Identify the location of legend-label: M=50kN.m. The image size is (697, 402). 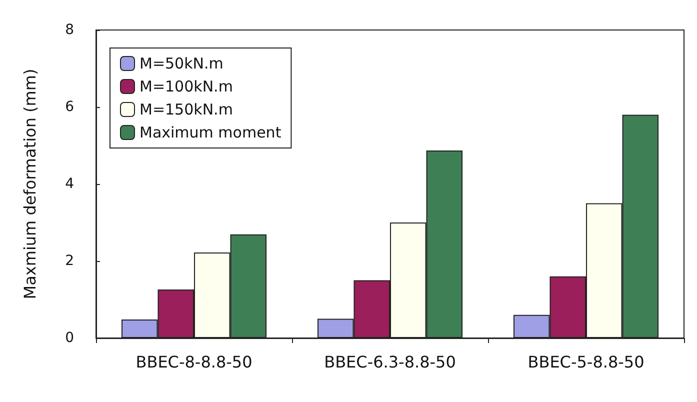
(182, 63).